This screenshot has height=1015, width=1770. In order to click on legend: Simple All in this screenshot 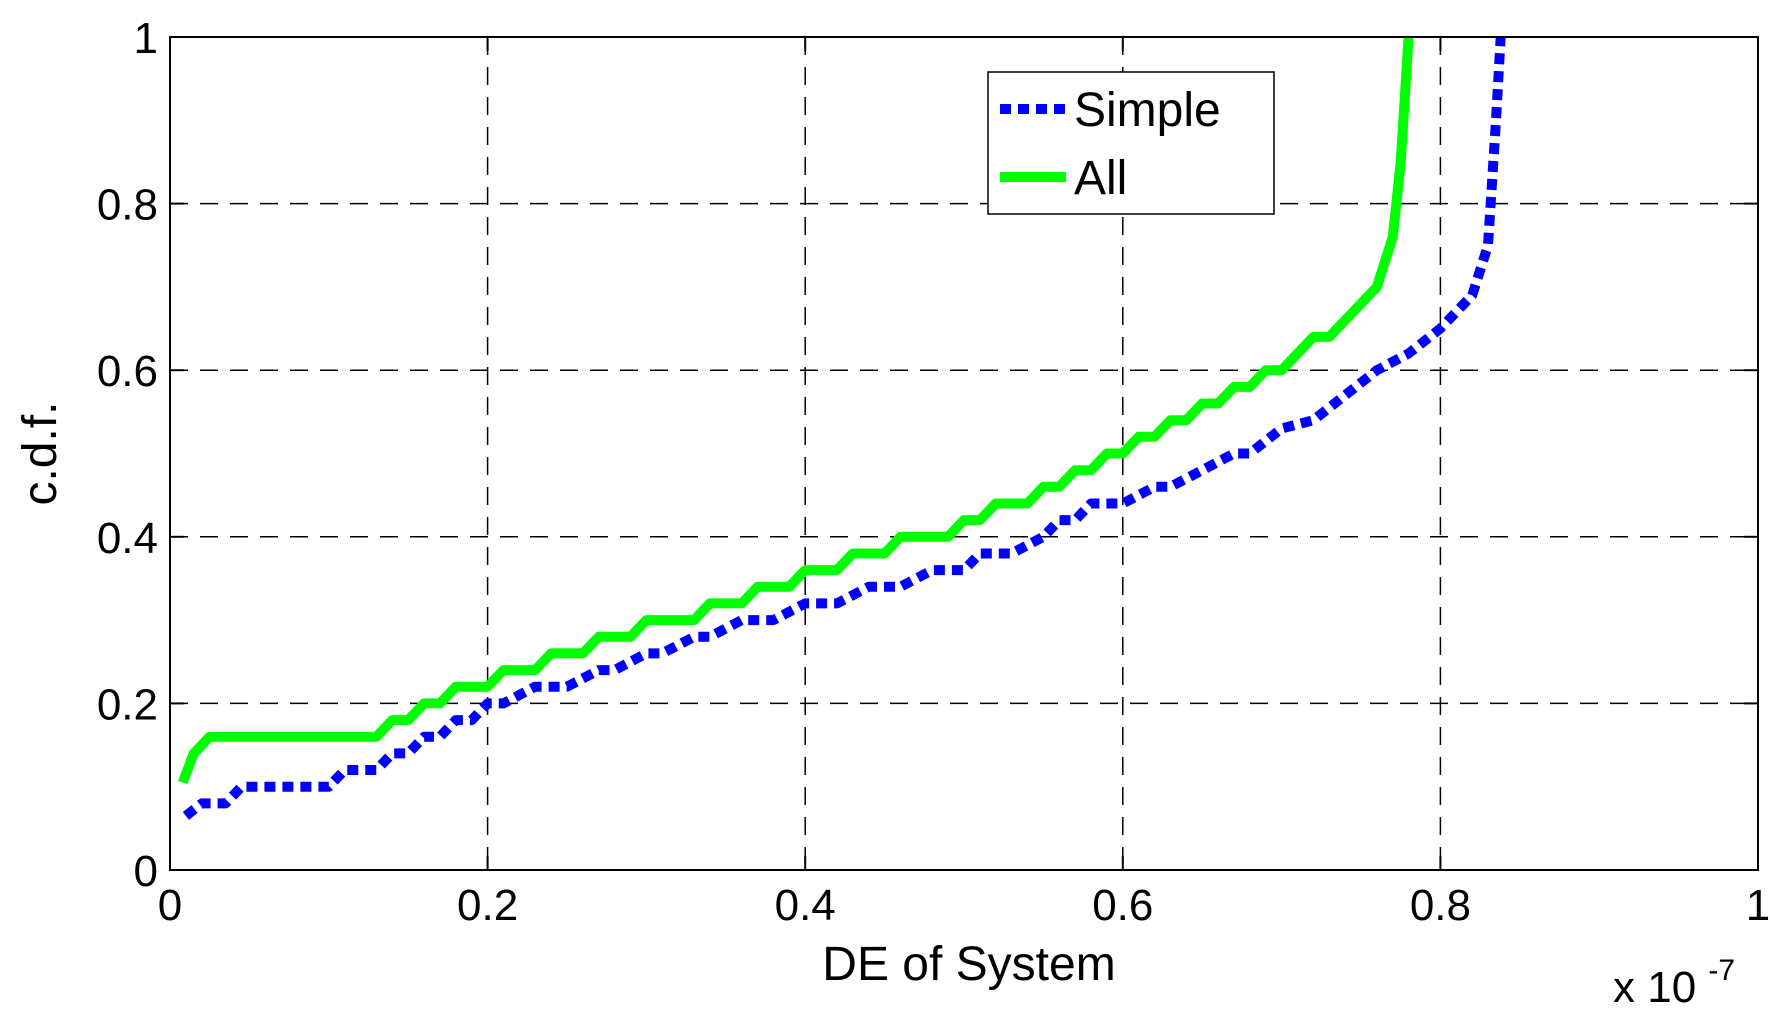, I will do `click(1131, 143)`.